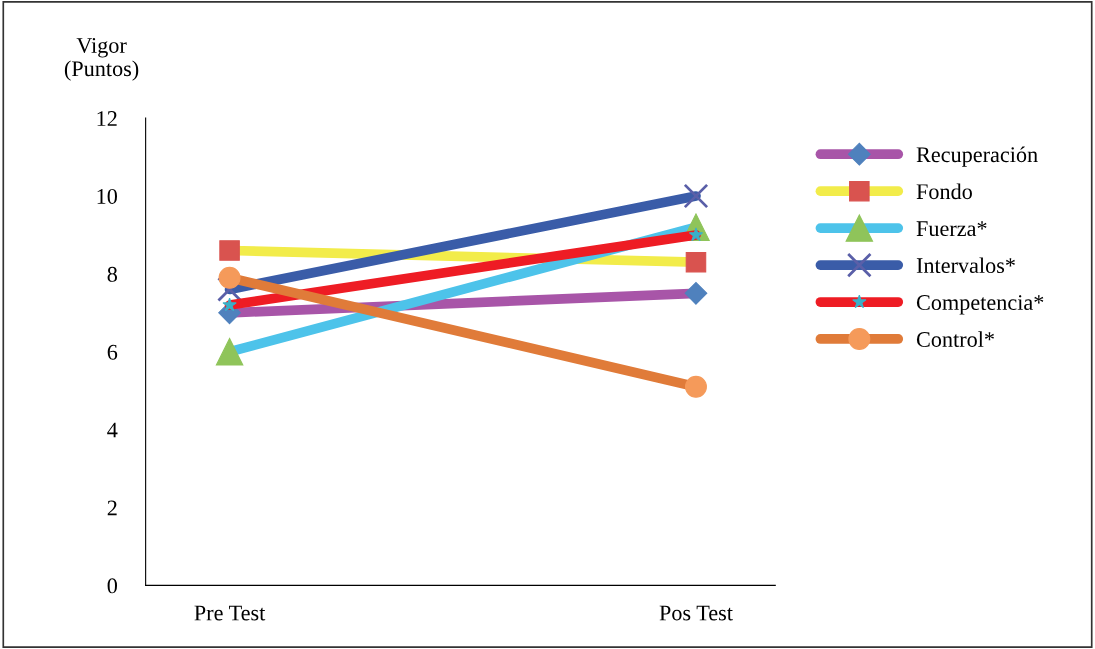  Describe the element at coordinates (107, 118) in the screenshot. I see `y-tick-label: 12` at that location.